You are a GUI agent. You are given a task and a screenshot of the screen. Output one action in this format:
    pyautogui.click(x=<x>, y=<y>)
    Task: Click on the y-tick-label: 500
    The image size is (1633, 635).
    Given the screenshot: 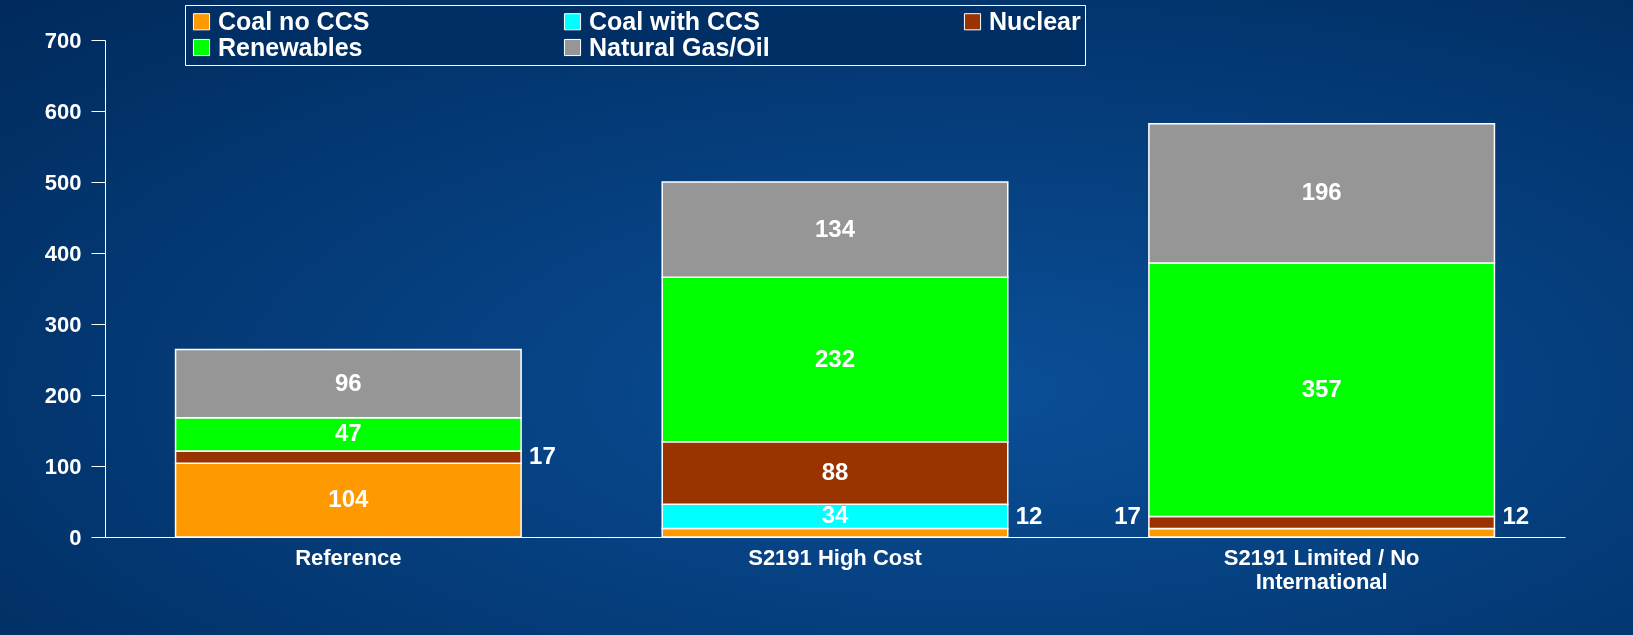 What is the action you would take?
    pyautogui.click(x=63, y=182)
    